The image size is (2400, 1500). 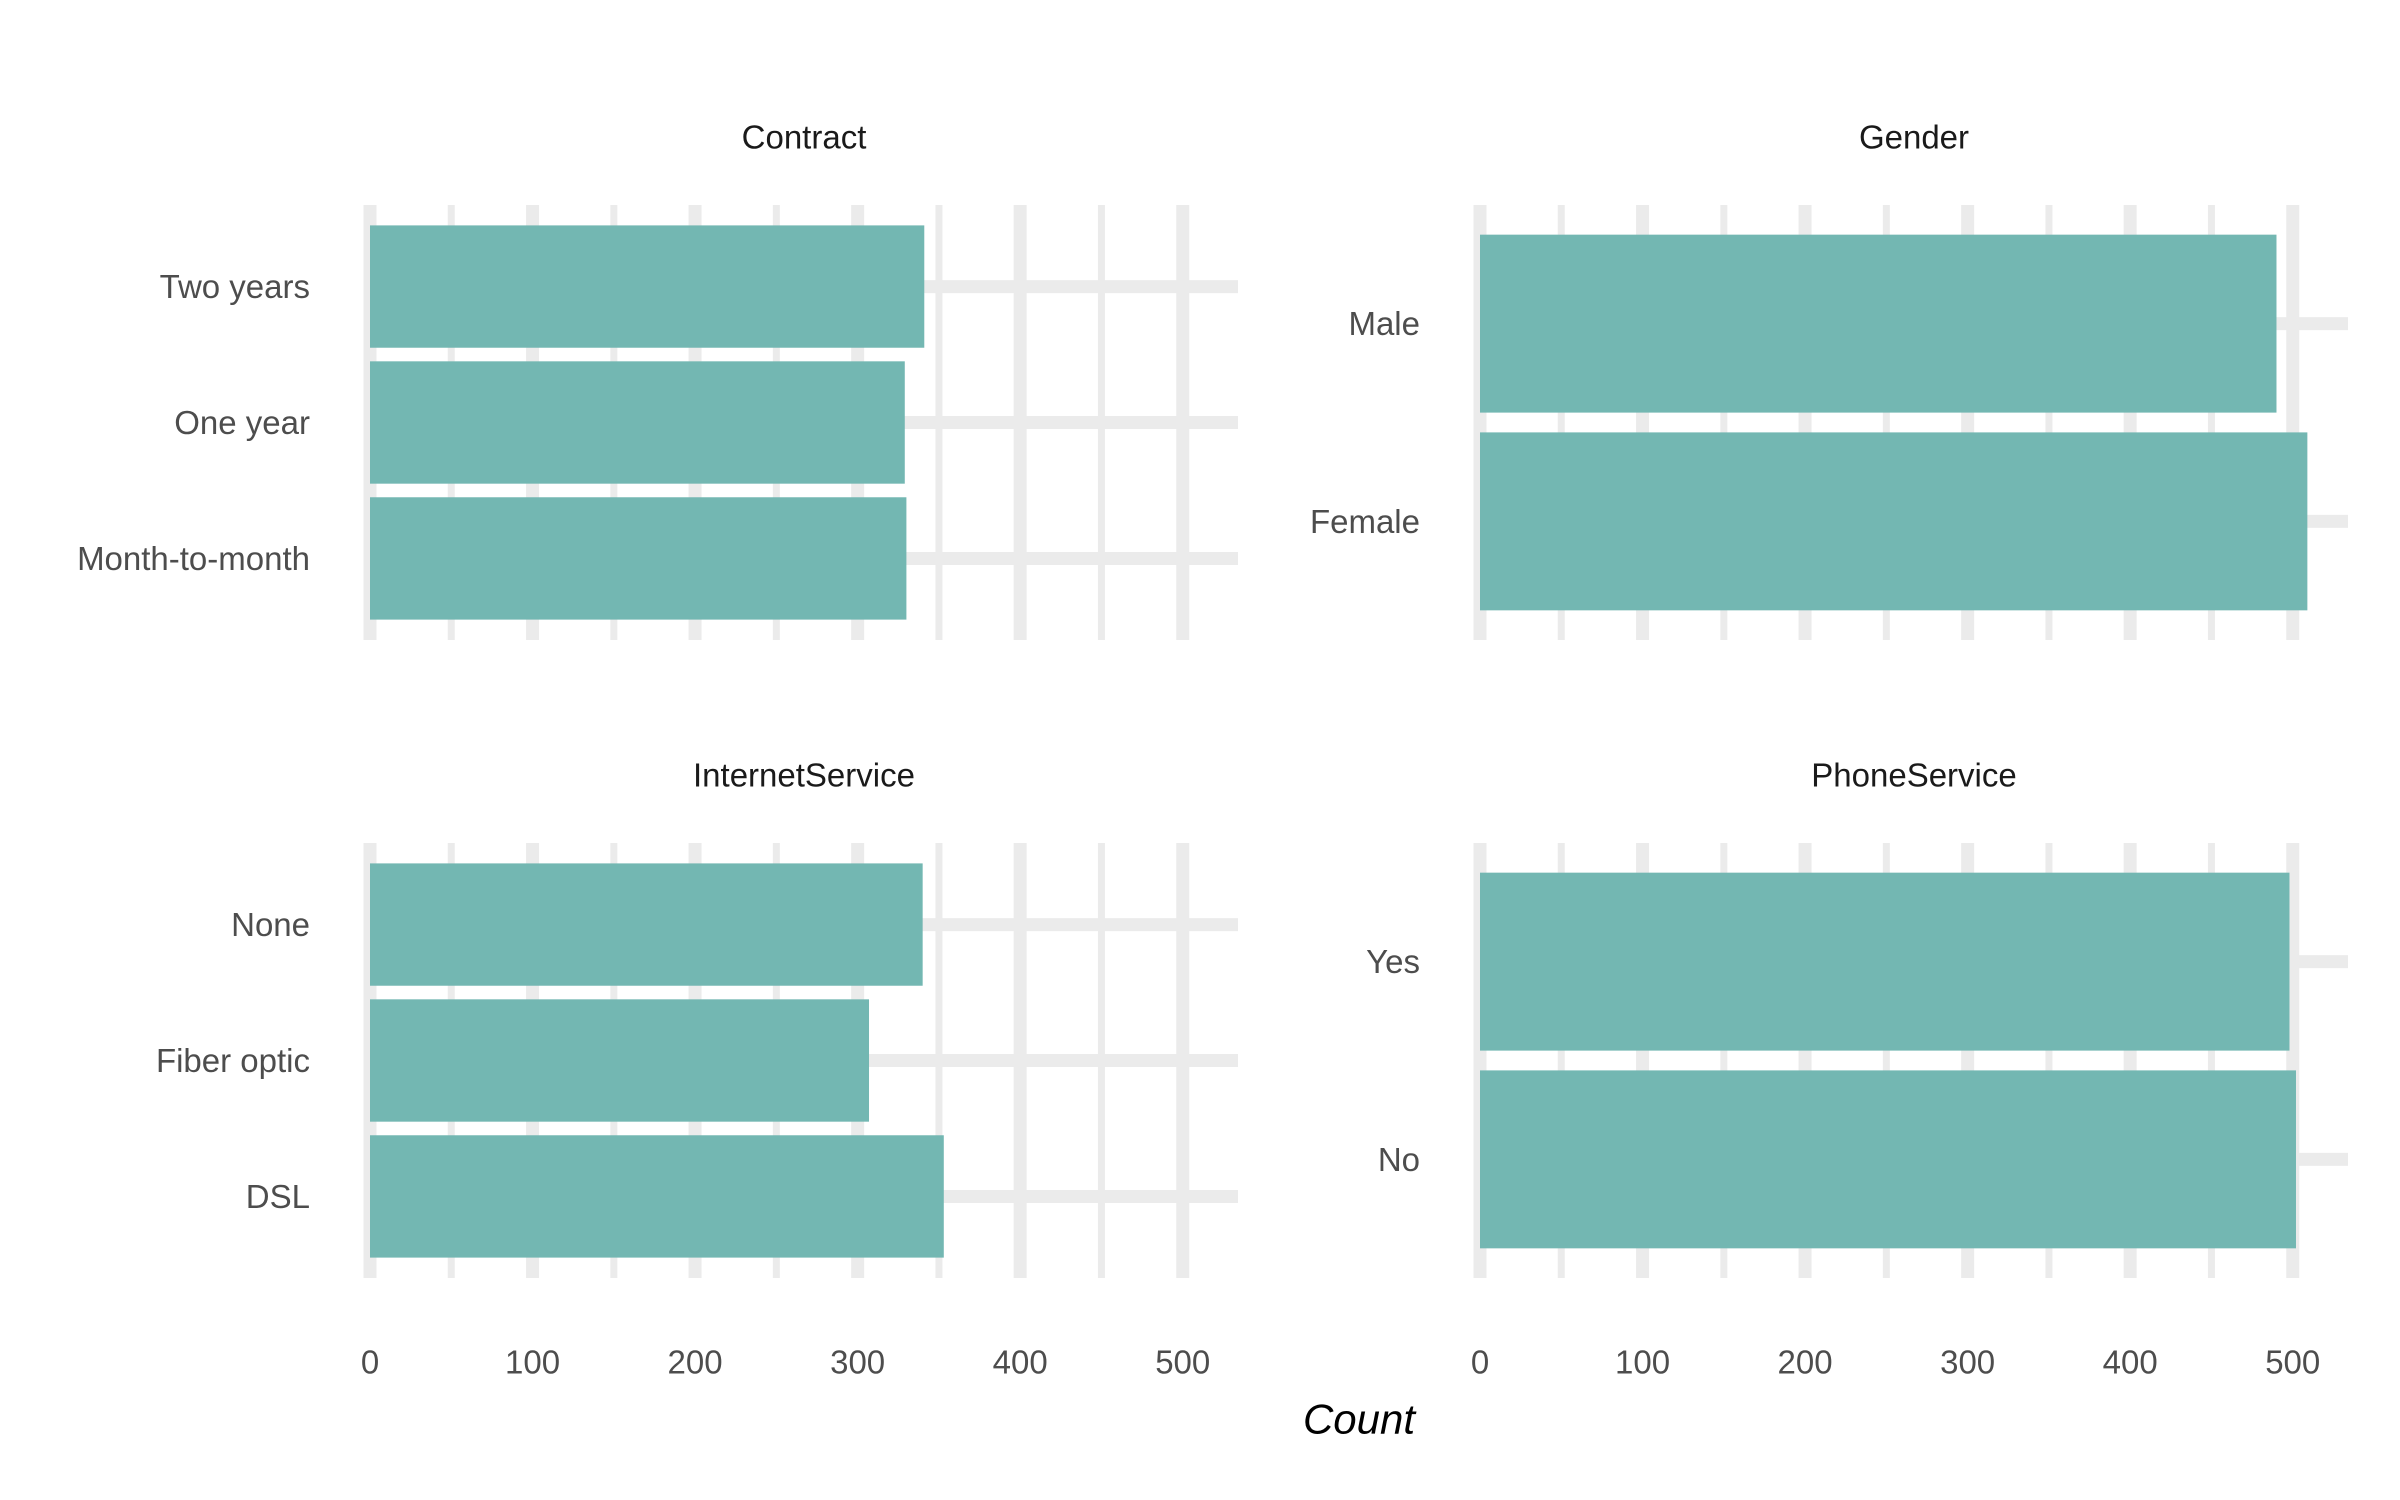 What do you see at coordinates (804, 137) in the screenshot?
I see `facet-title: Contract` at bounding box center [804, 137].